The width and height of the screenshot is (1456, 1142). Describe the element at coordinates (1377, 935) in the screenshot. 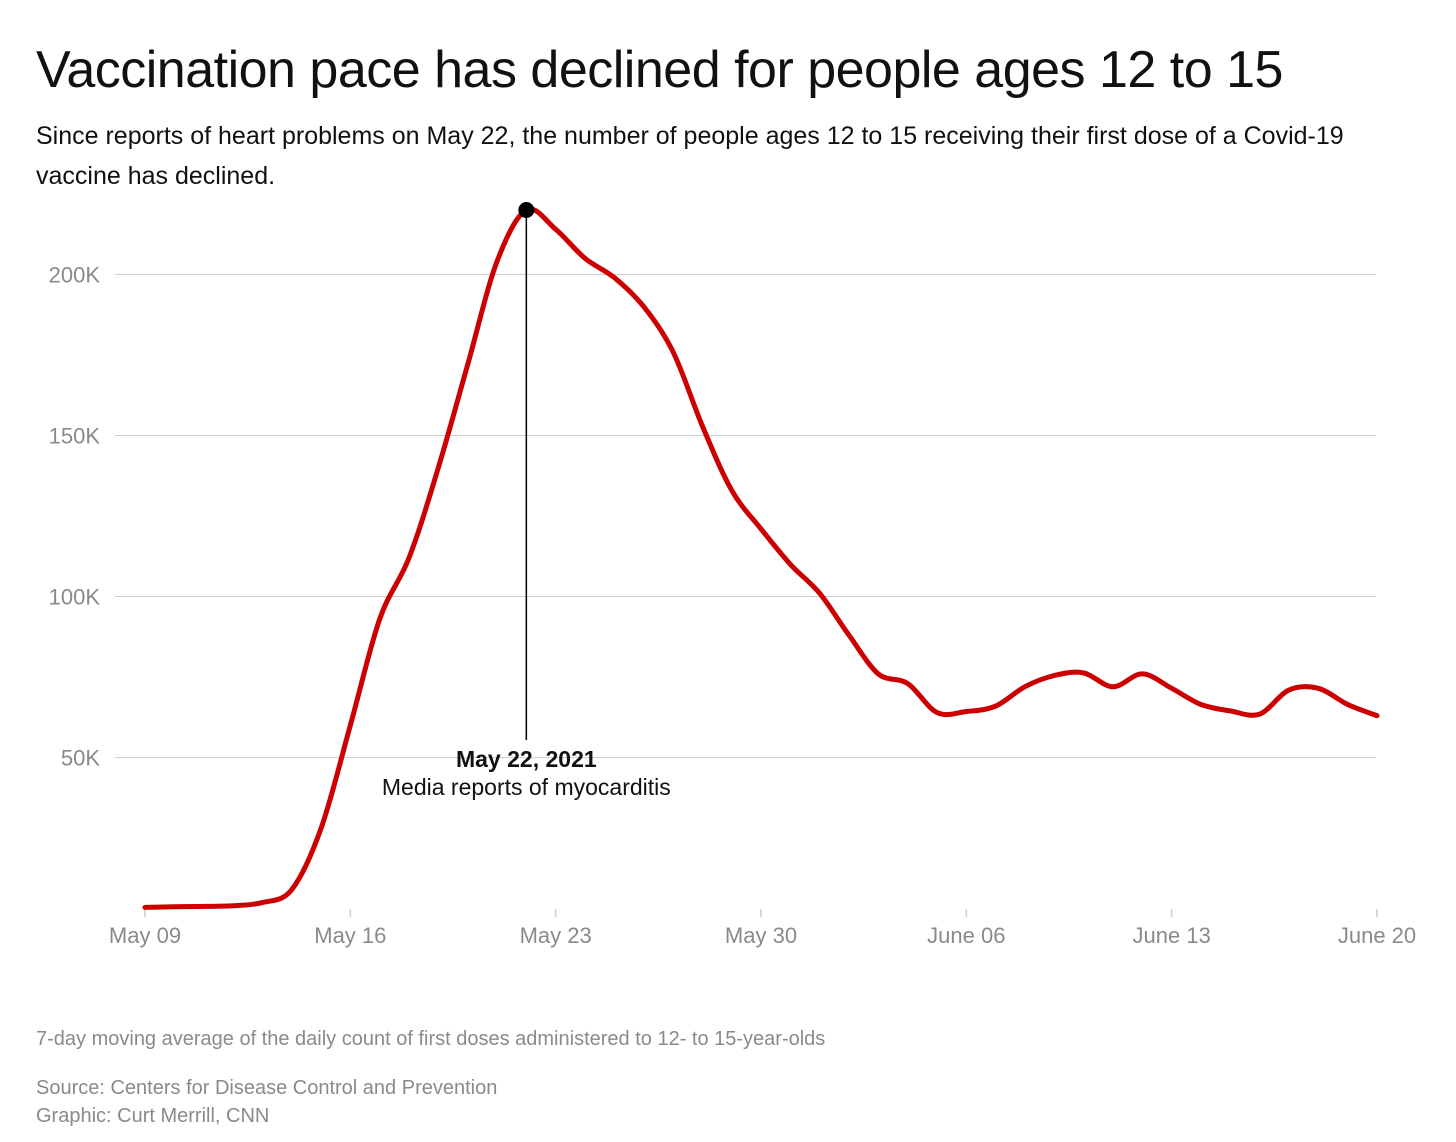

I see `x-tick-label: June 20` at that location.